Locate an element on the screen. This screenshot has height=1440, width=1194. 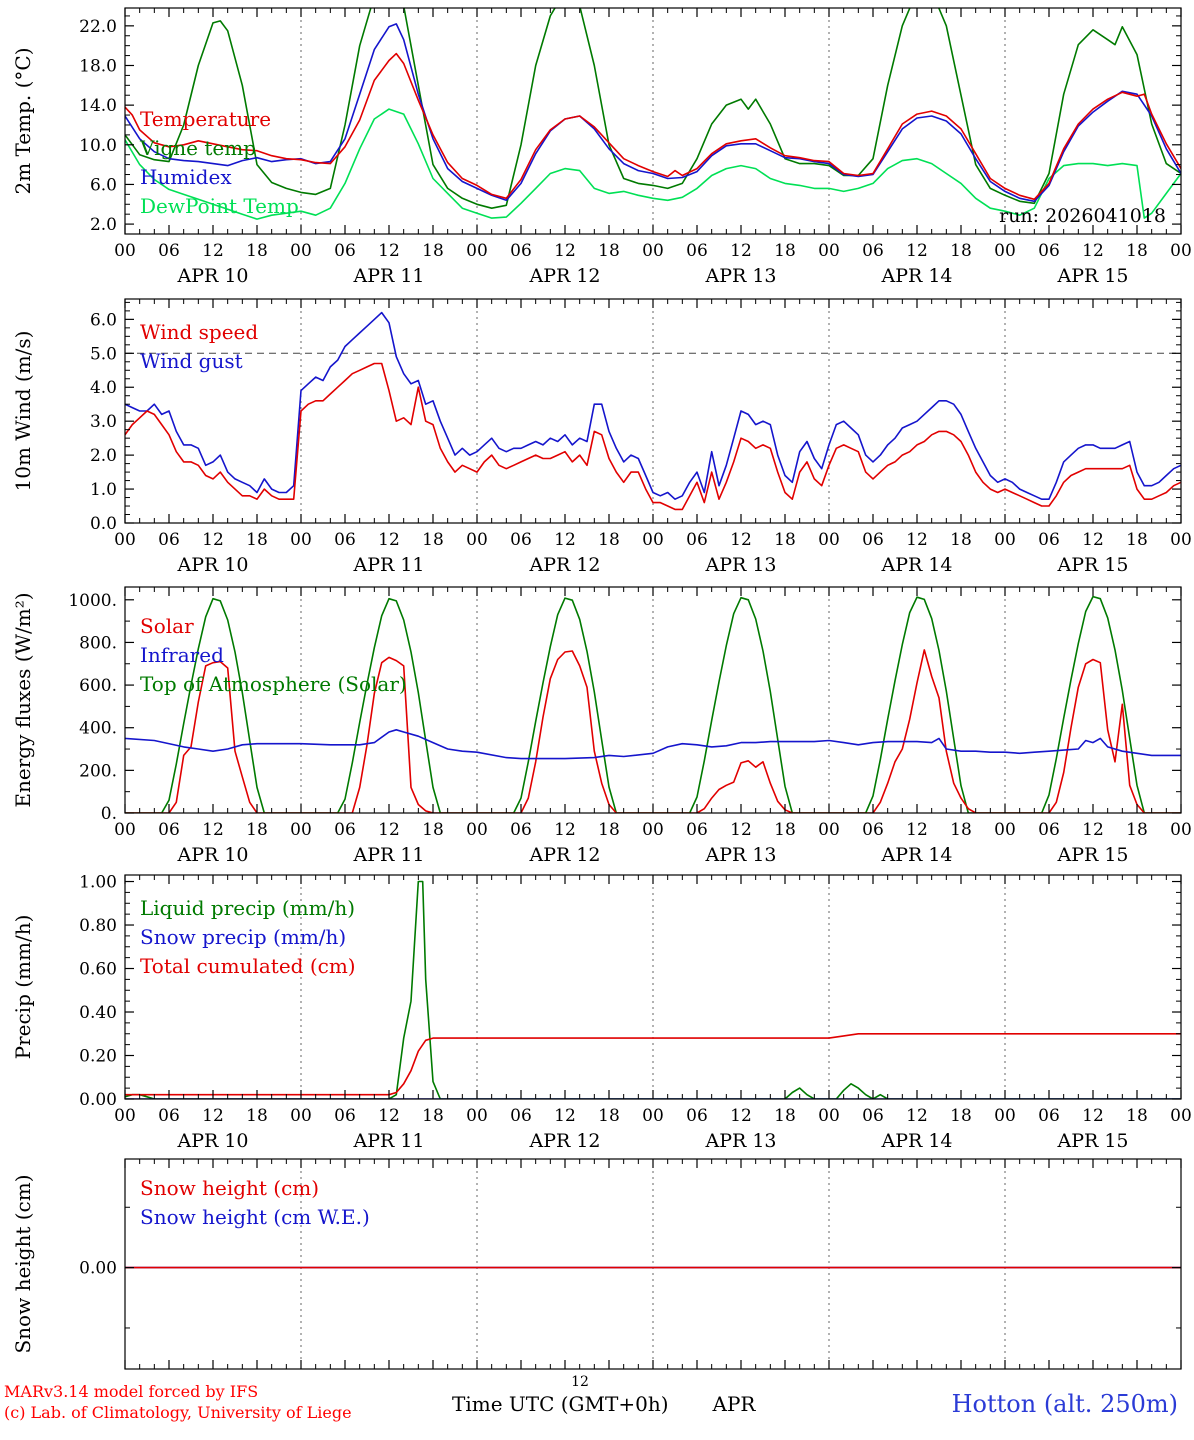
y-tick-label: 800. is located at coordinates (98, 643).